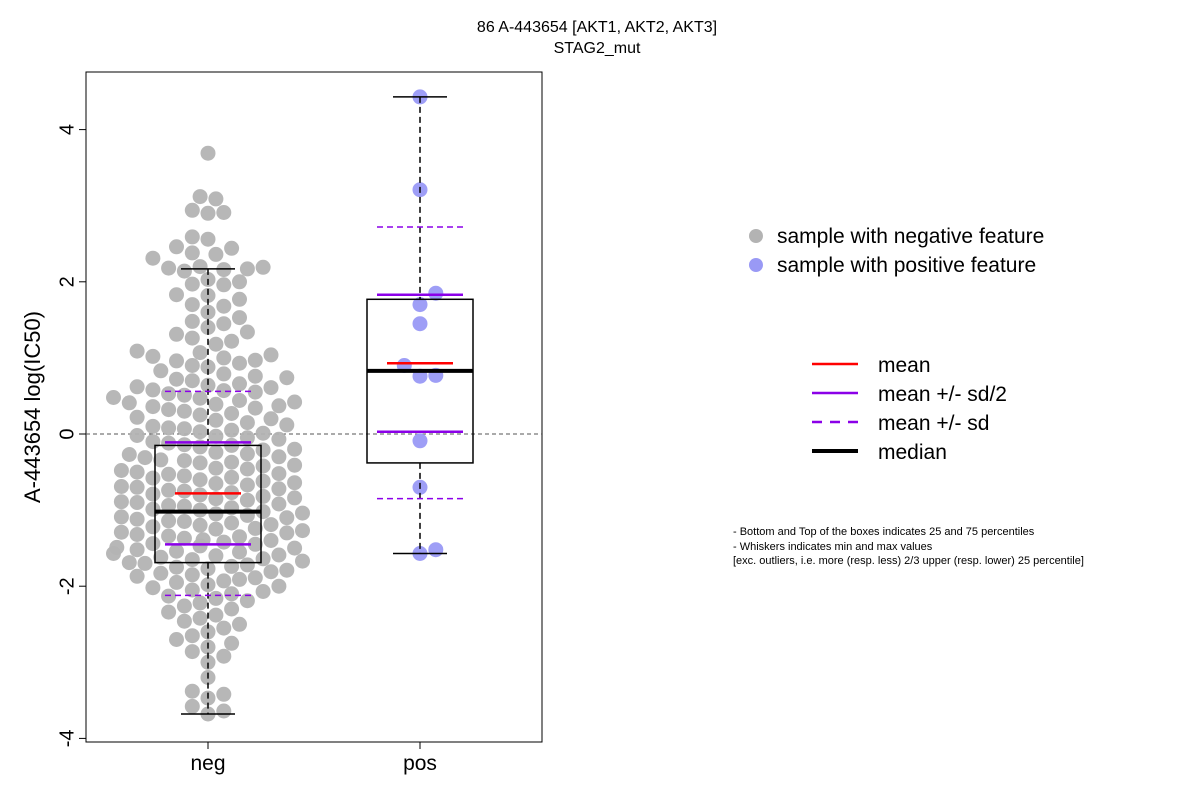 This screenshot has height=800, width=1200. What do you see at coordinates (67, 586) in the screenshot?
I see `y-tick-label: -2` at bounding box center [67, 586].